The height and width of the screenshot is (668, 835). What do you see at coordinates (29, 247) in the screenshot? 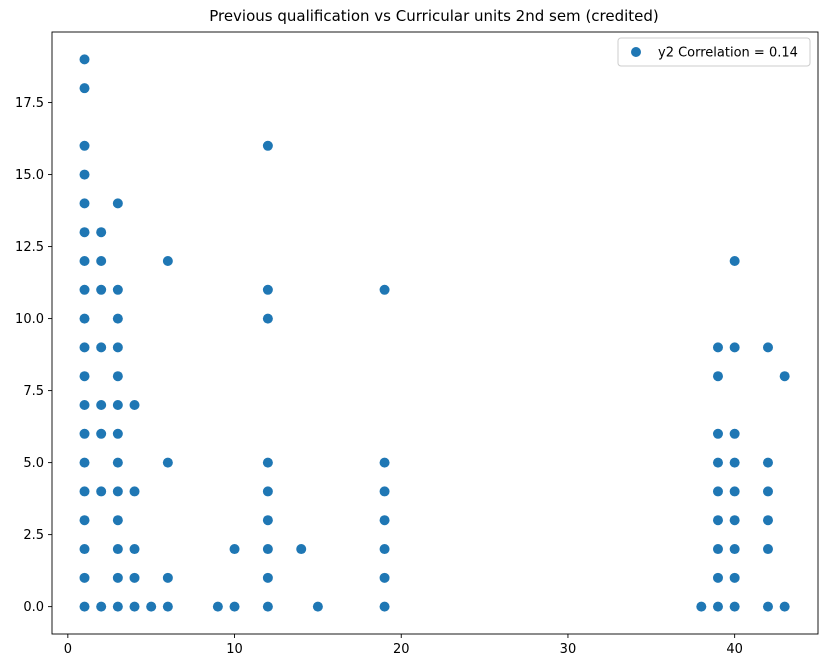
I see `y-tick-label: 12.5` at bounding box center [29, 247].